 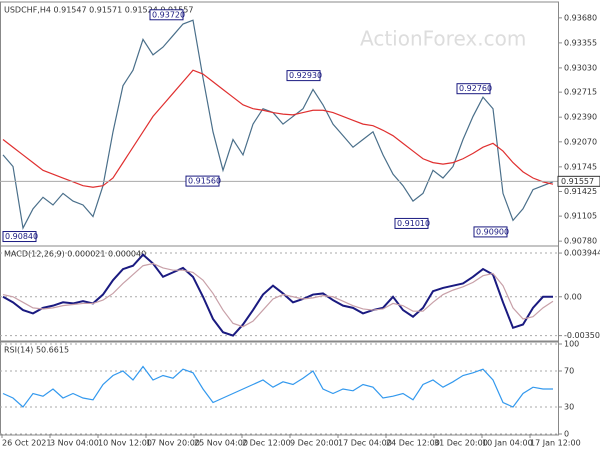 I want to click on annotation-label: 0.90840, so click(x=21, y=236).